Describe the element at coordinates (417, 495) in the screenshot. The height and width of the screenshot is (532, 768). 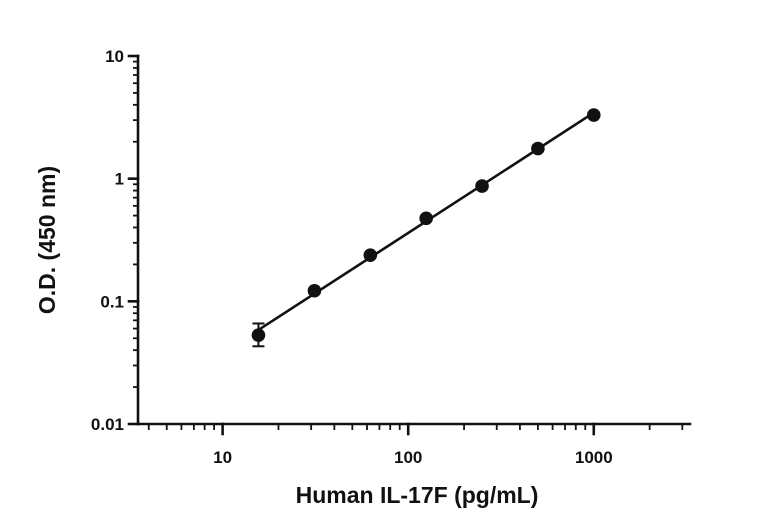
I see `x-axis-title: Human IL-17F (pg/mL)` at that location.